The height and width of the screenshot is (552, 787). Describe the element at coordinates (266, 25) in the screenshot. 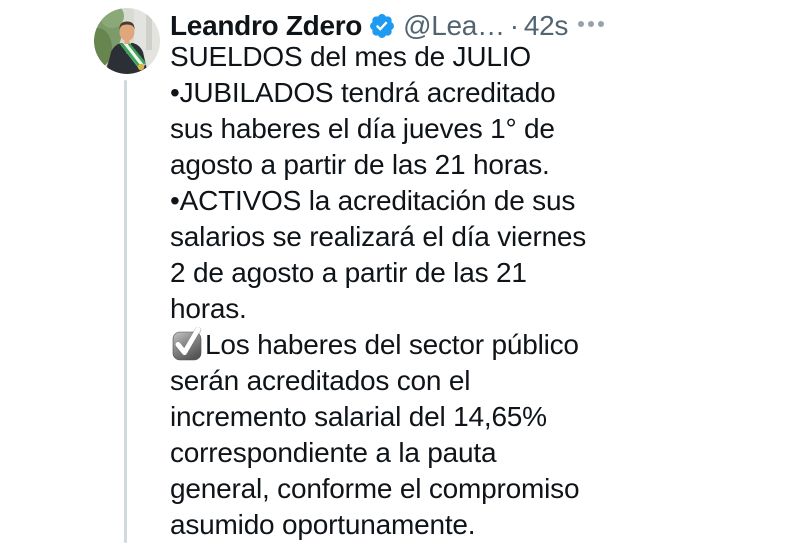

I see `author-name: Leandro Zdero` at that location.